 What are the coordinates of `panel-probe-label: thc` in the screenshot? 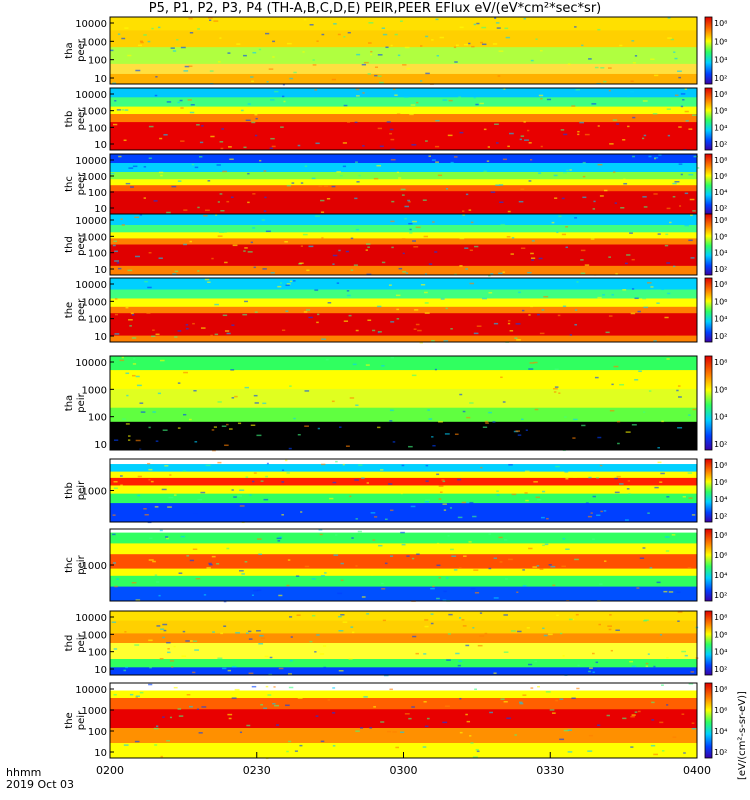 It's located at (69, 184).